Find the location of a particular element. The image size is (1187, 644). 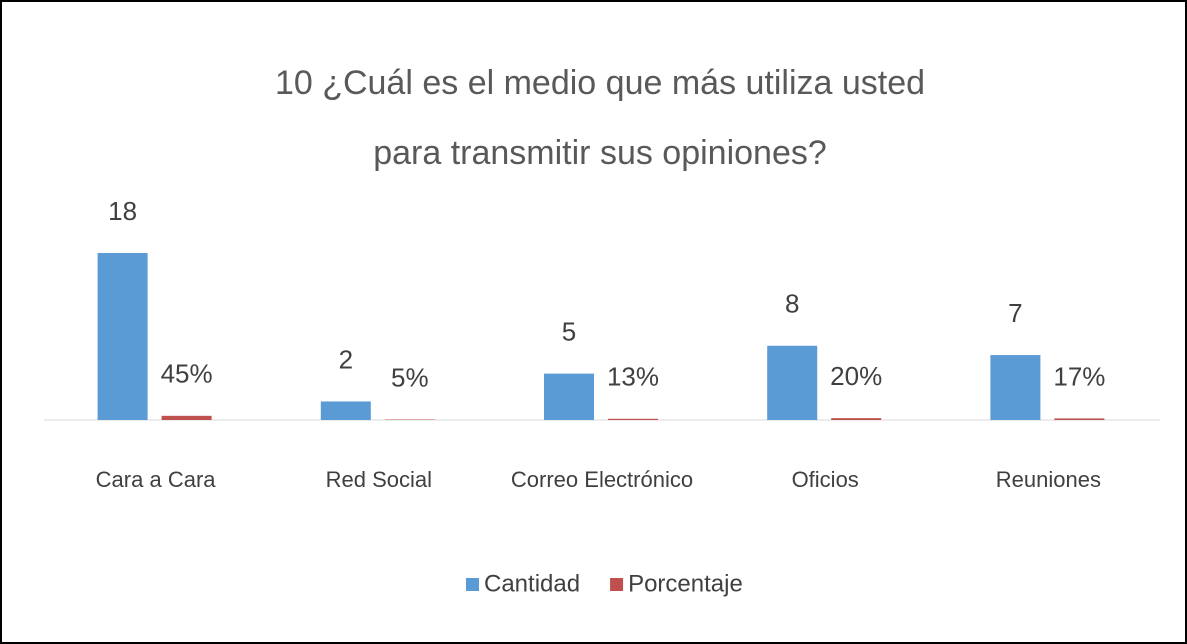

x-tick-label: Red Social is located at coordinates (379, 479).